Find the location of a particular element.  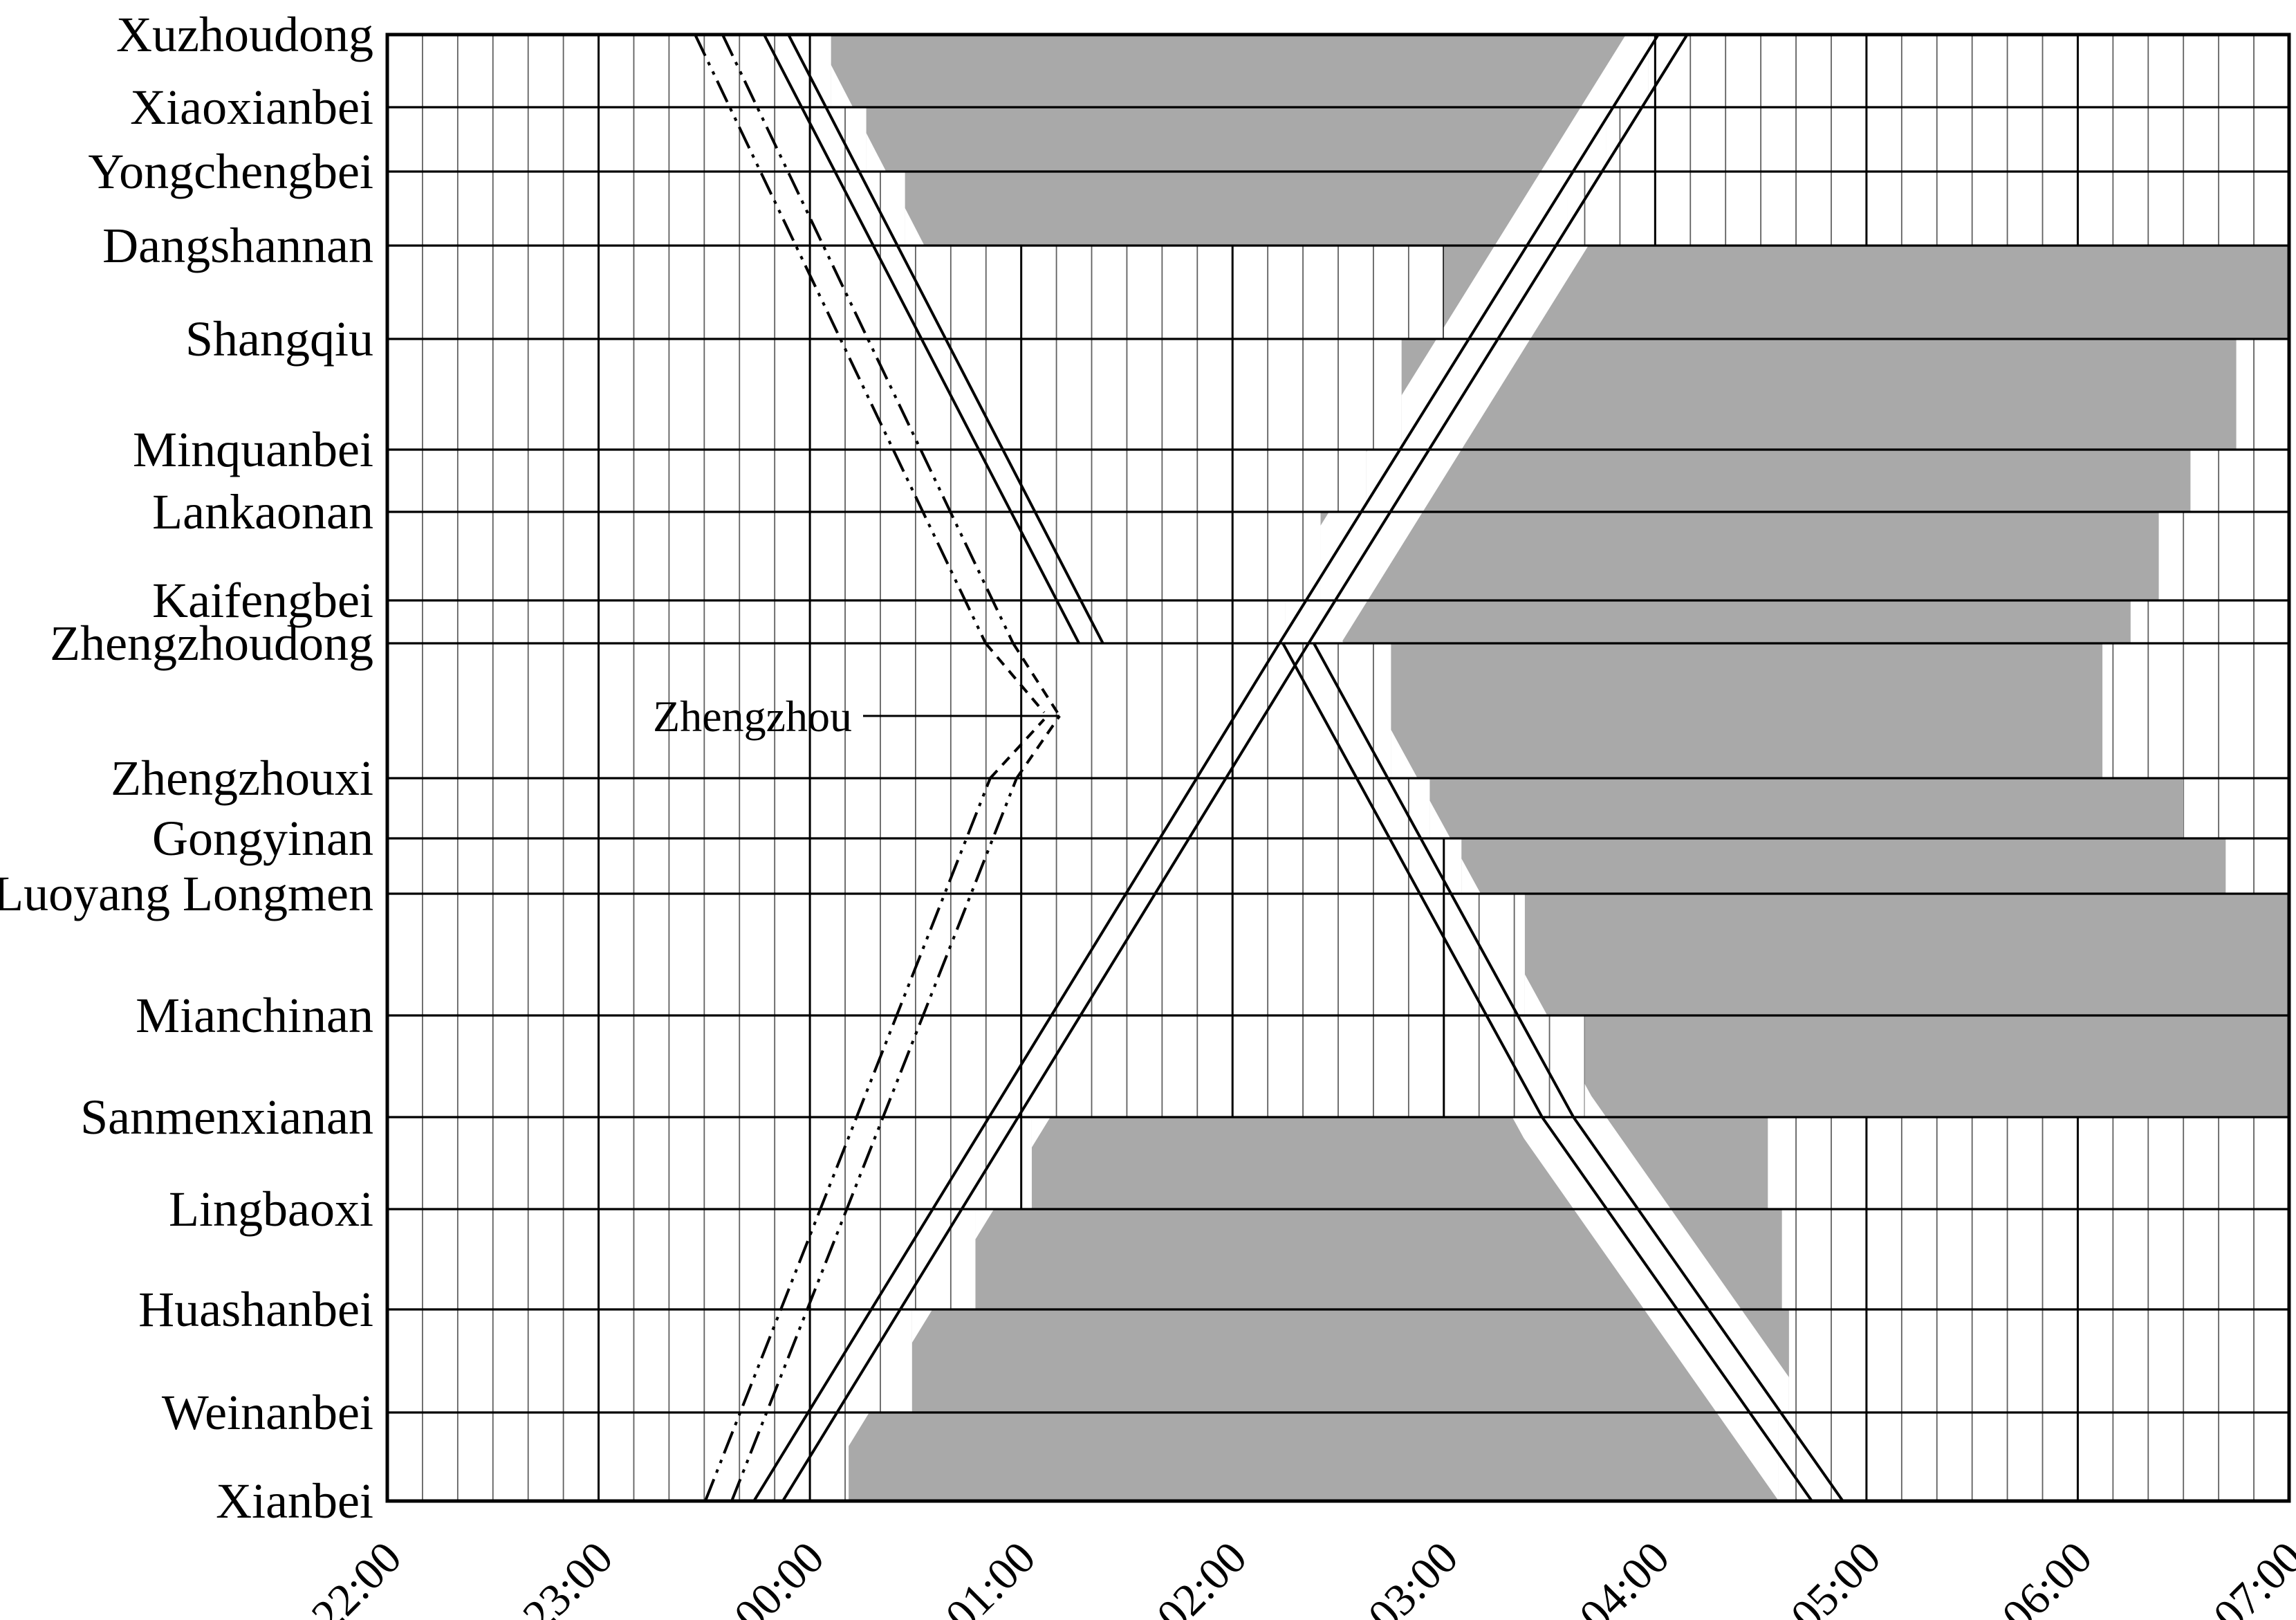

station-label: Dangshannan is located at coordinates (238, 246).